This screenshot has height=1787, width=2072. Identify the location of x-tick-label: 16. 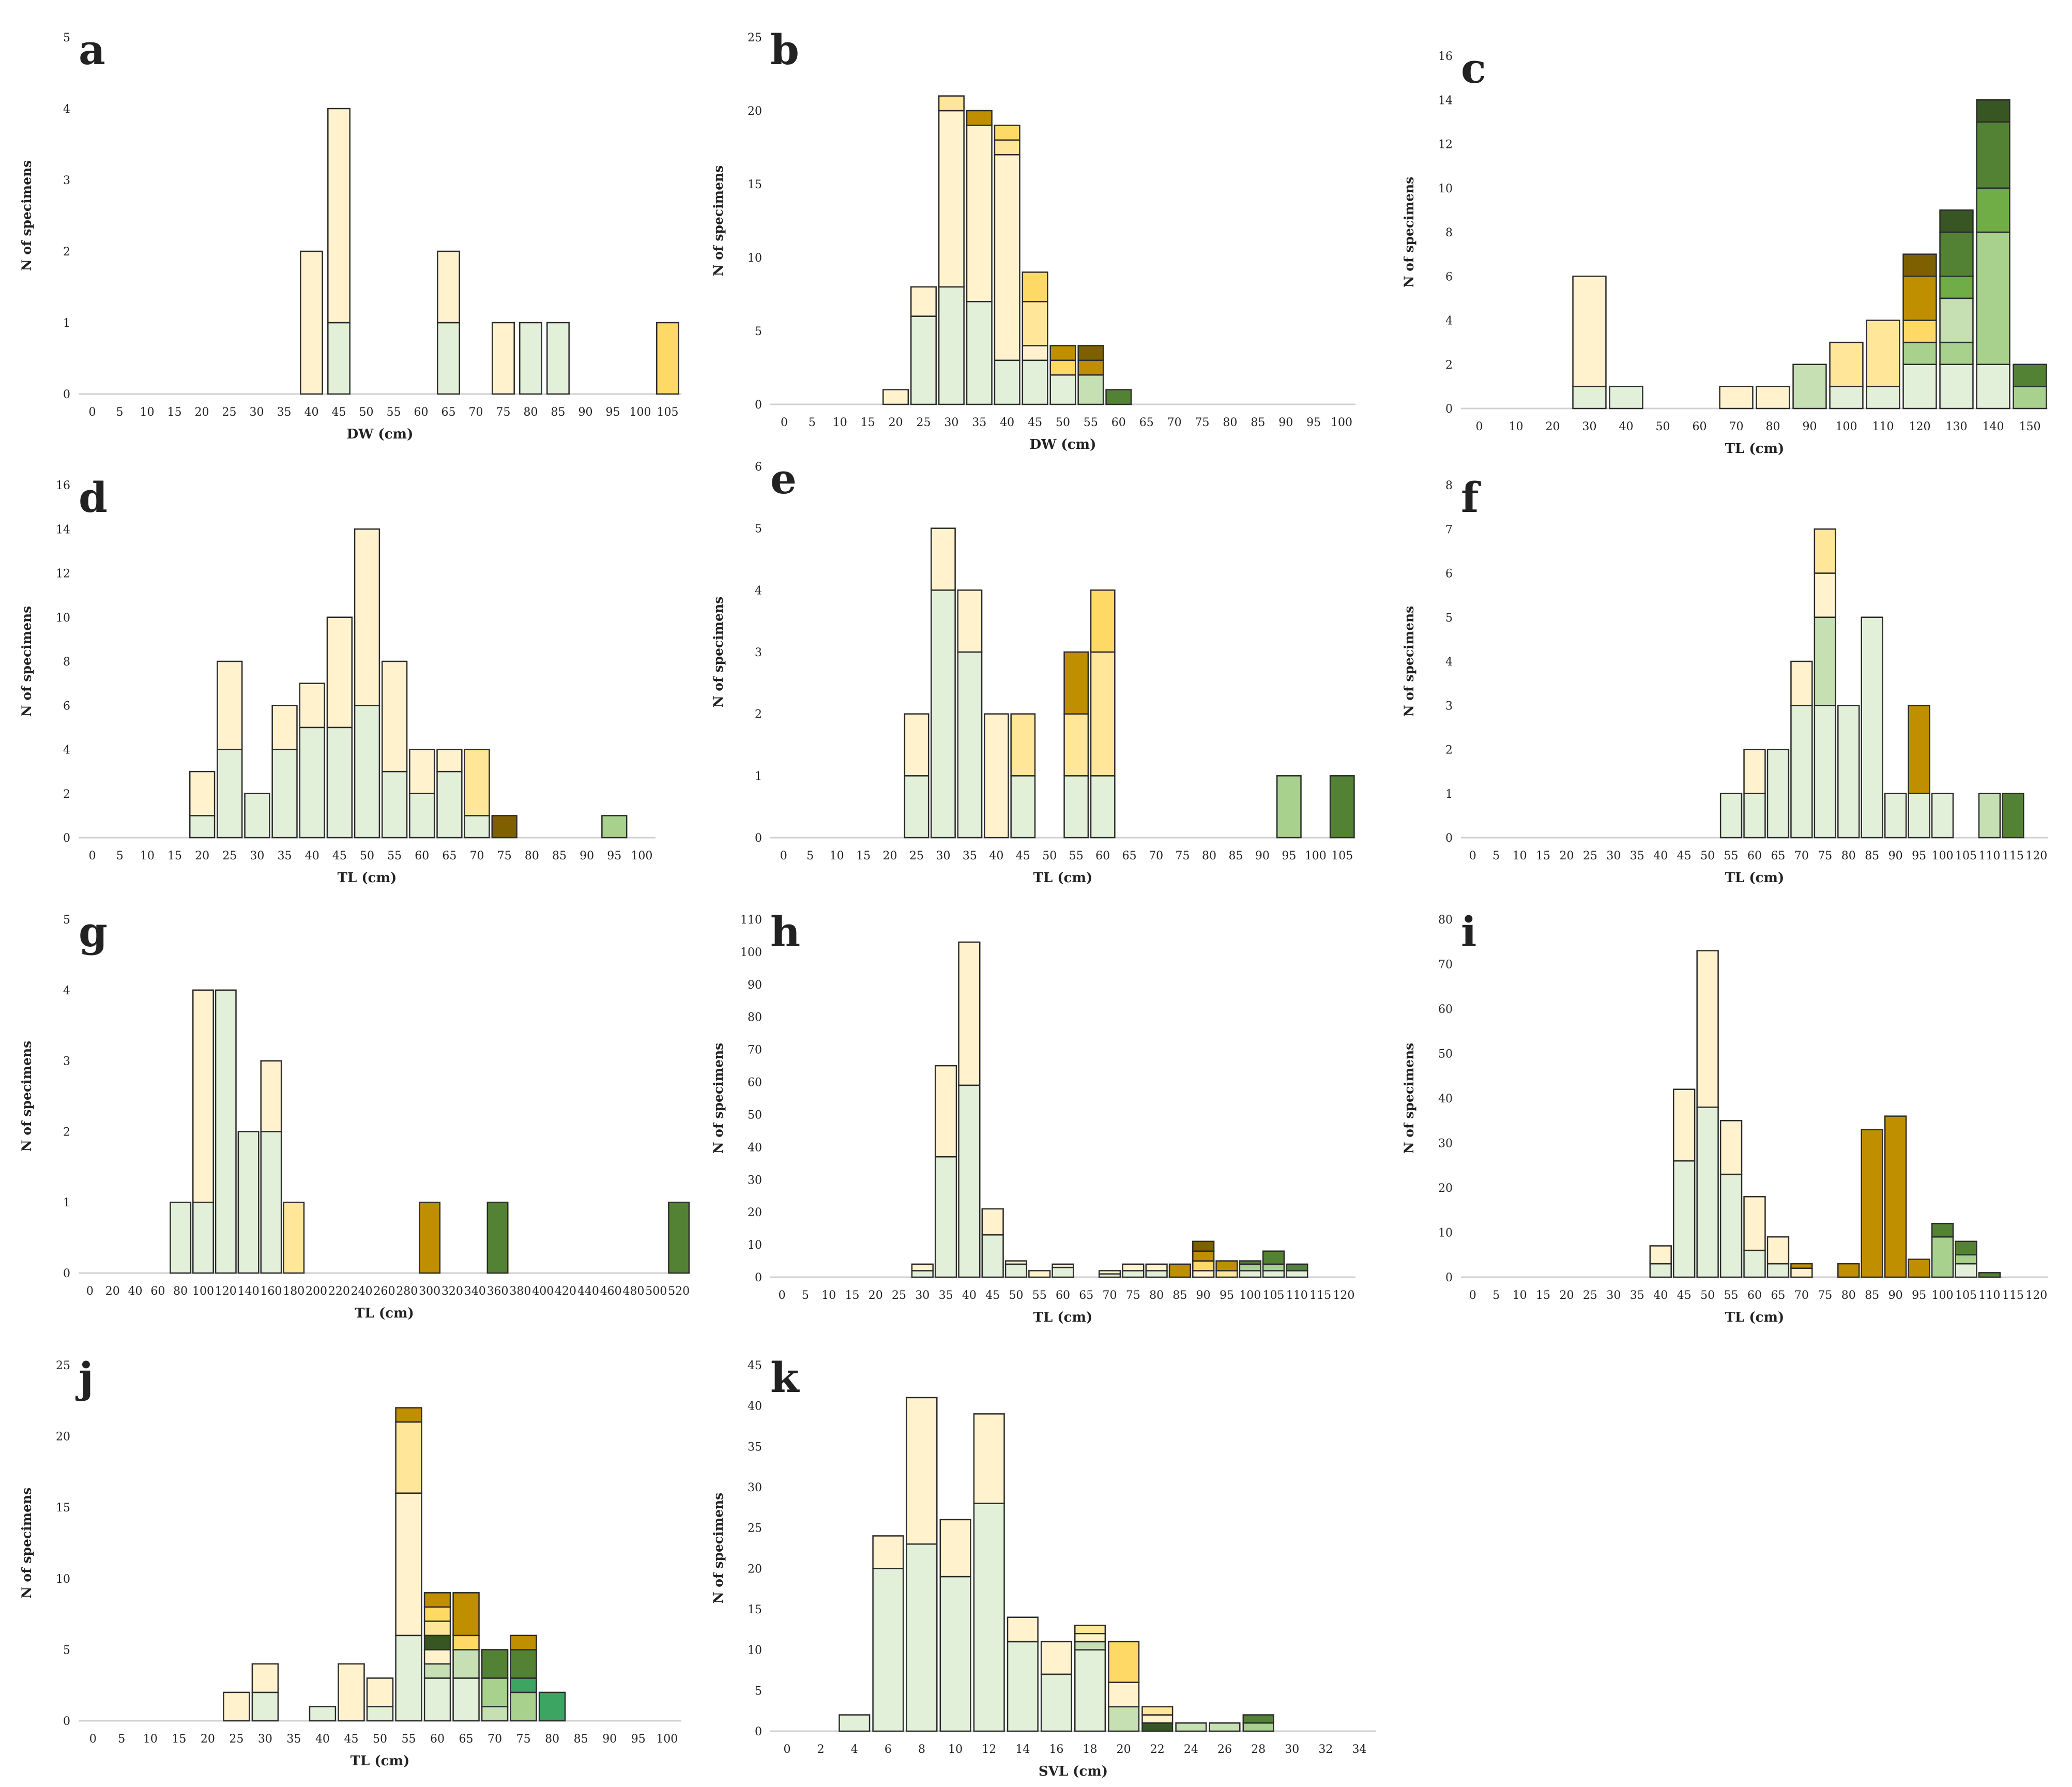
(1056, 1749).